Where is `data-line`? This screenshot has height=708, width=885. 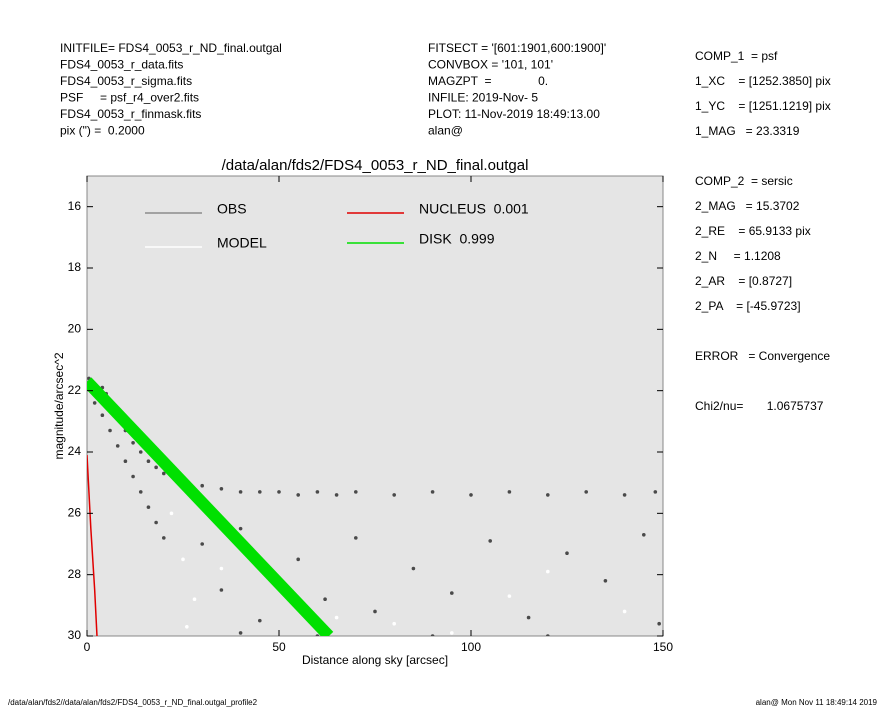 data-line is located at coordinates (210, 506).